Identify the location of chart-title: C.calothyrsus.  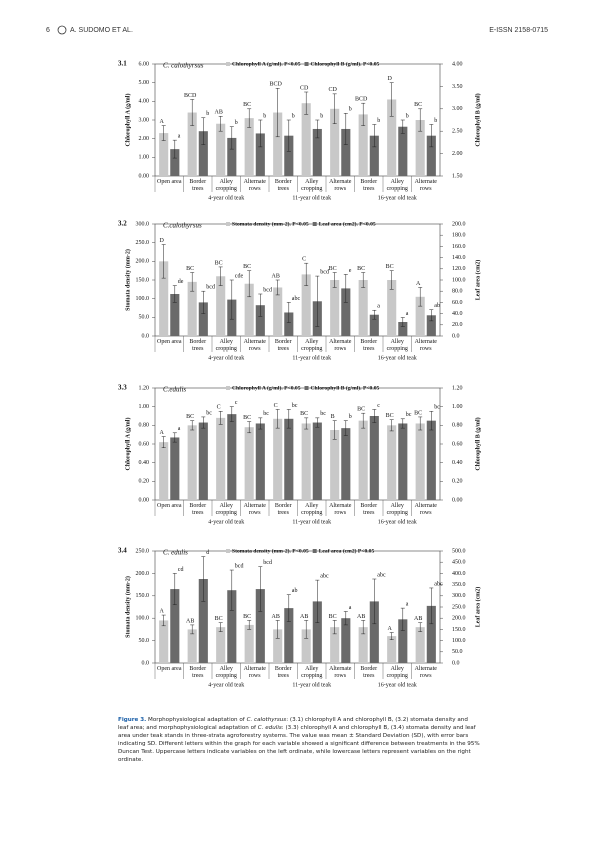
(182, 226).